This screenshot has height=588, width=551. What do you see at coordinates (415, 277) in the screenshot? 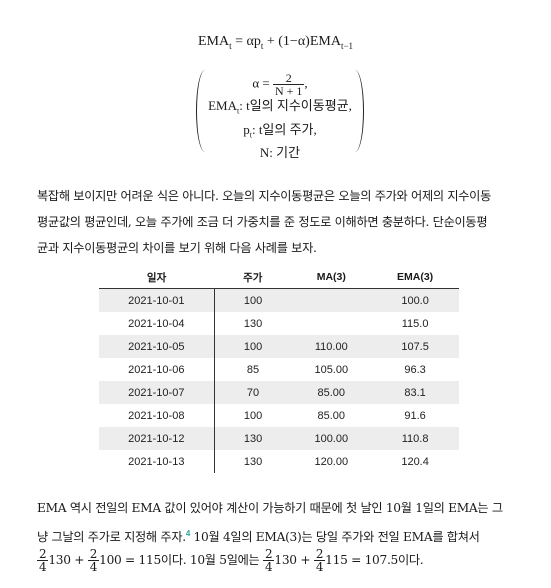
I see `header-ema3: EMA(3)` at bounding box center [415, 277].